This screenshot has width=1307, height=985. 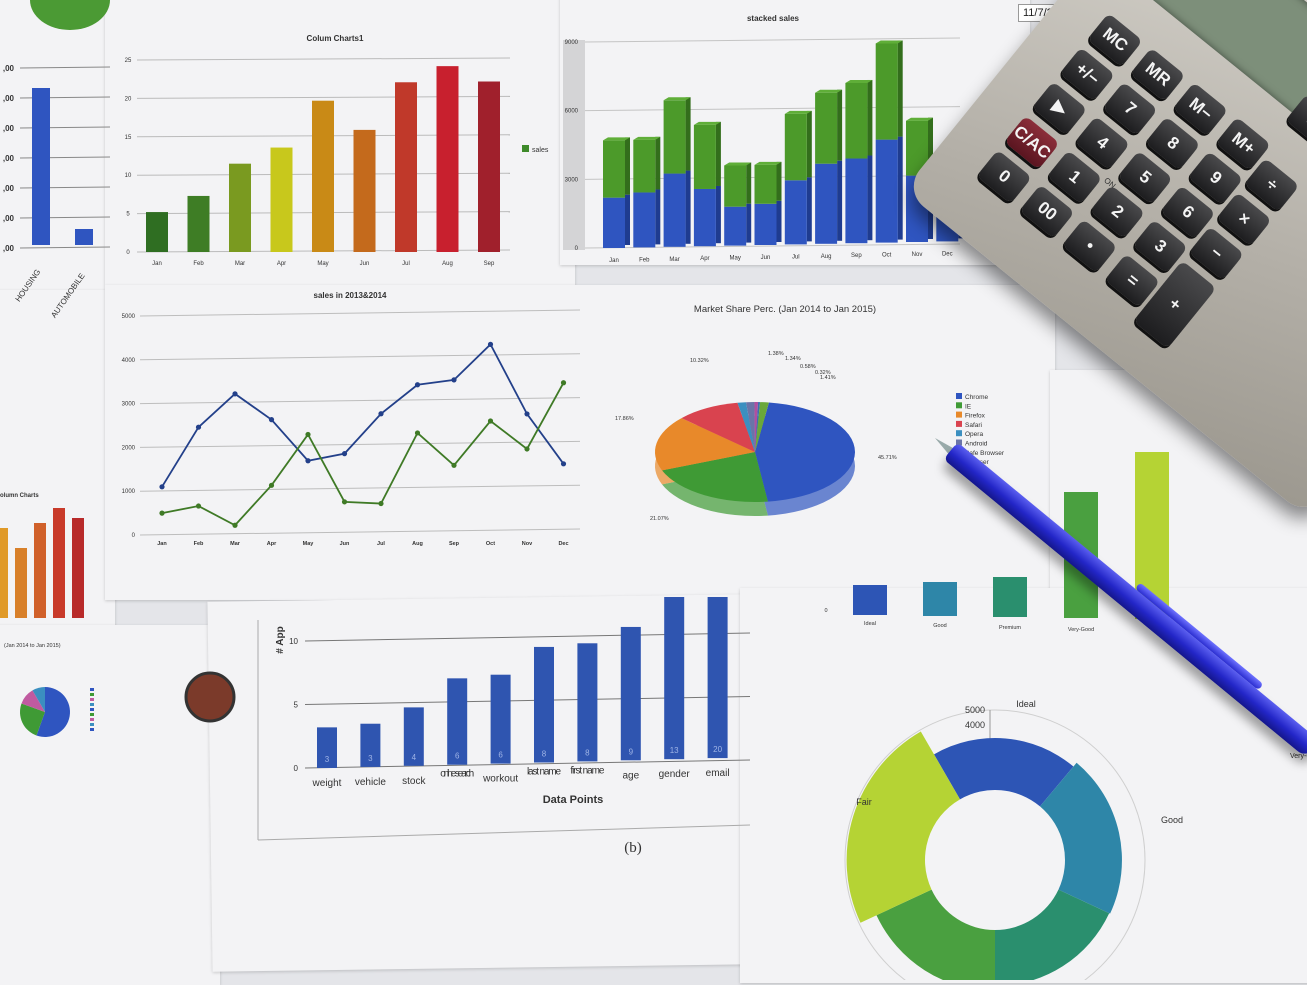 What do you see at coordinates (674, 750) in the screenshot?
I see `bar-data-label: 13` at bounding box center [674, 750].